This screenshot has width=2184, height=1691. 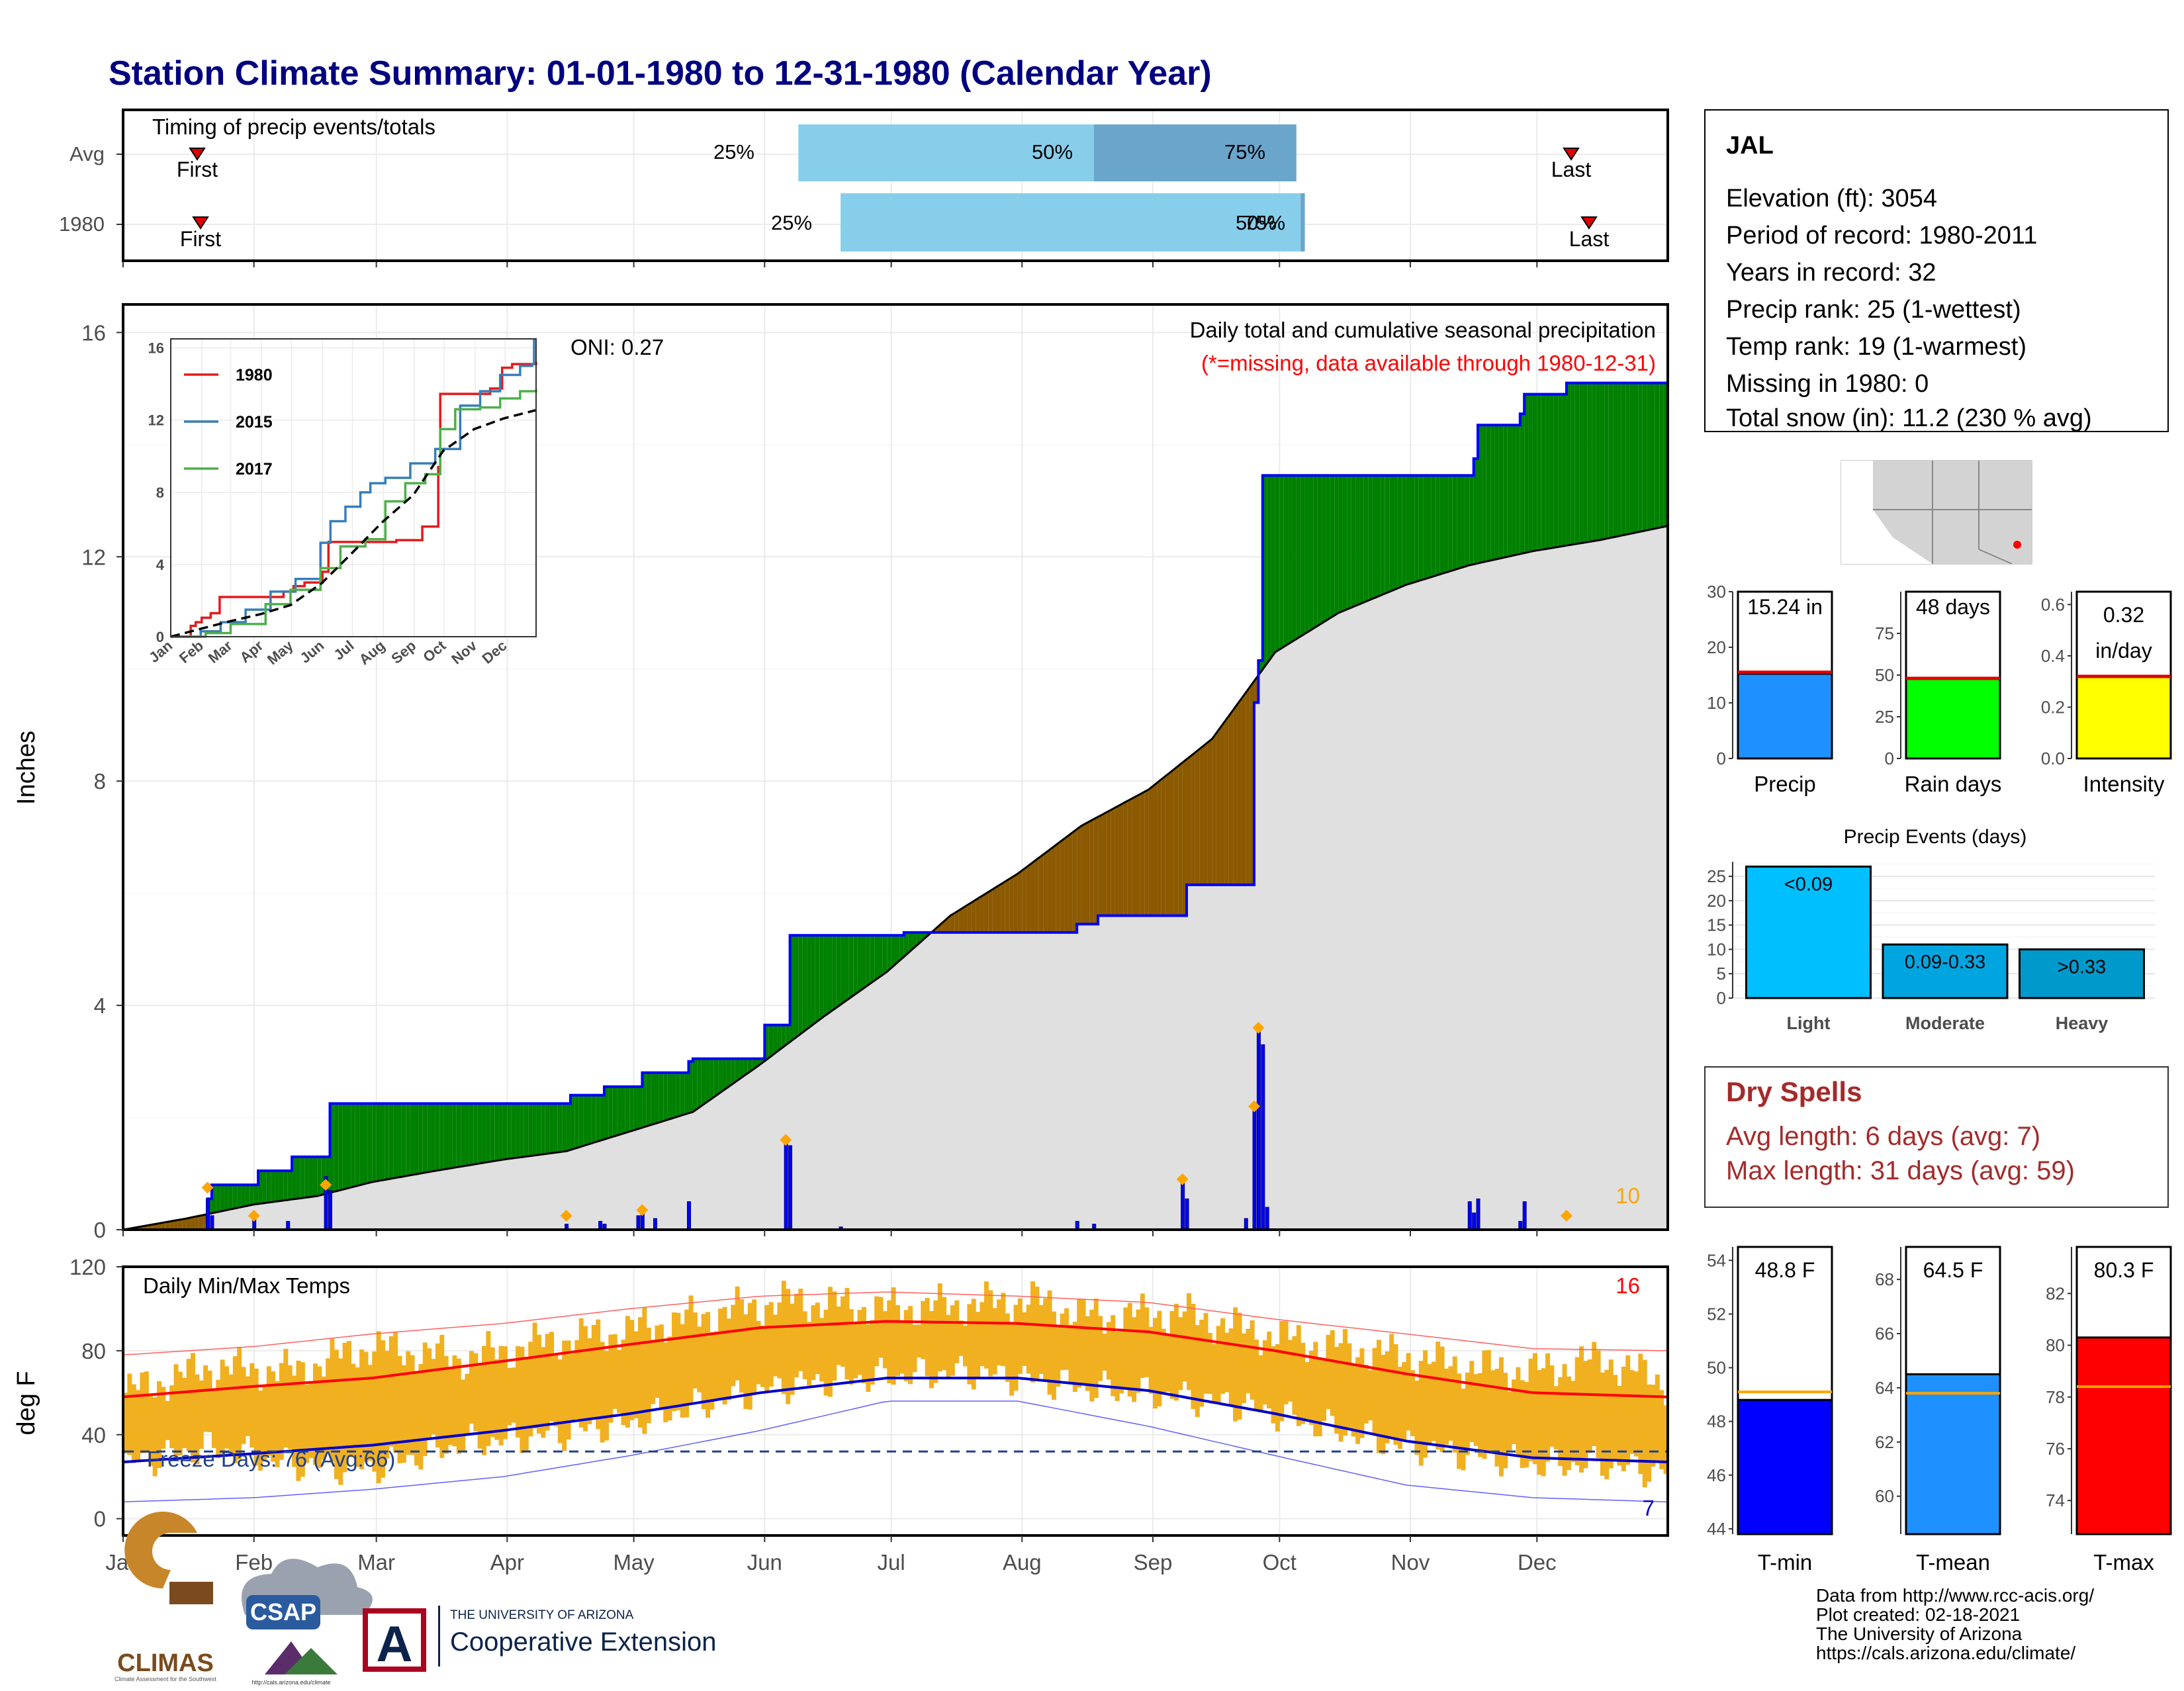 What do you see at coordinates (827, 195) in the screenshot?
I see `timing-bars` at bounding box center [827, 195].